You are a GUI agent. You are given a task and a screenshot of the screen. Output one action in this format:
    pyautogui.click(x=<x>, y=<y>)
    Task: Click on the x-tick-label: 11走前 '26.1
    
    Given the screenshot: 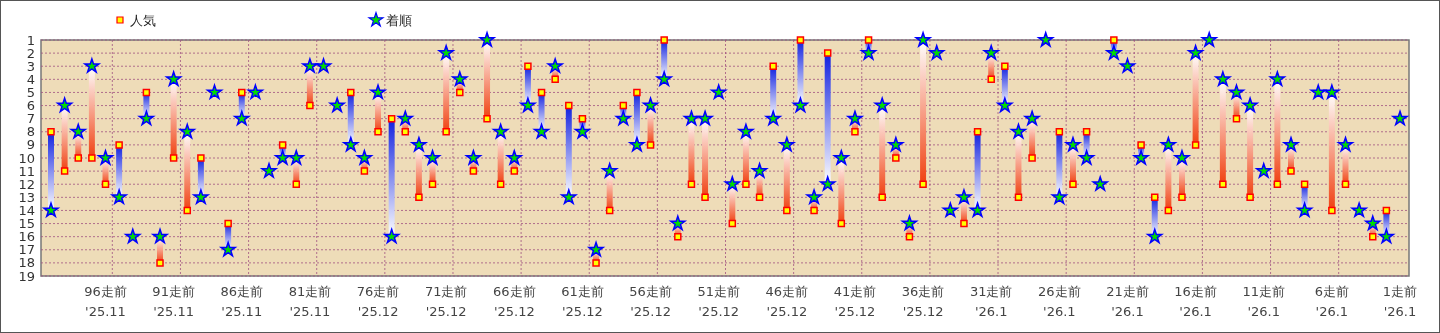 What is the action you would take?
    pyautogui.click(x=1264, y=301)
    